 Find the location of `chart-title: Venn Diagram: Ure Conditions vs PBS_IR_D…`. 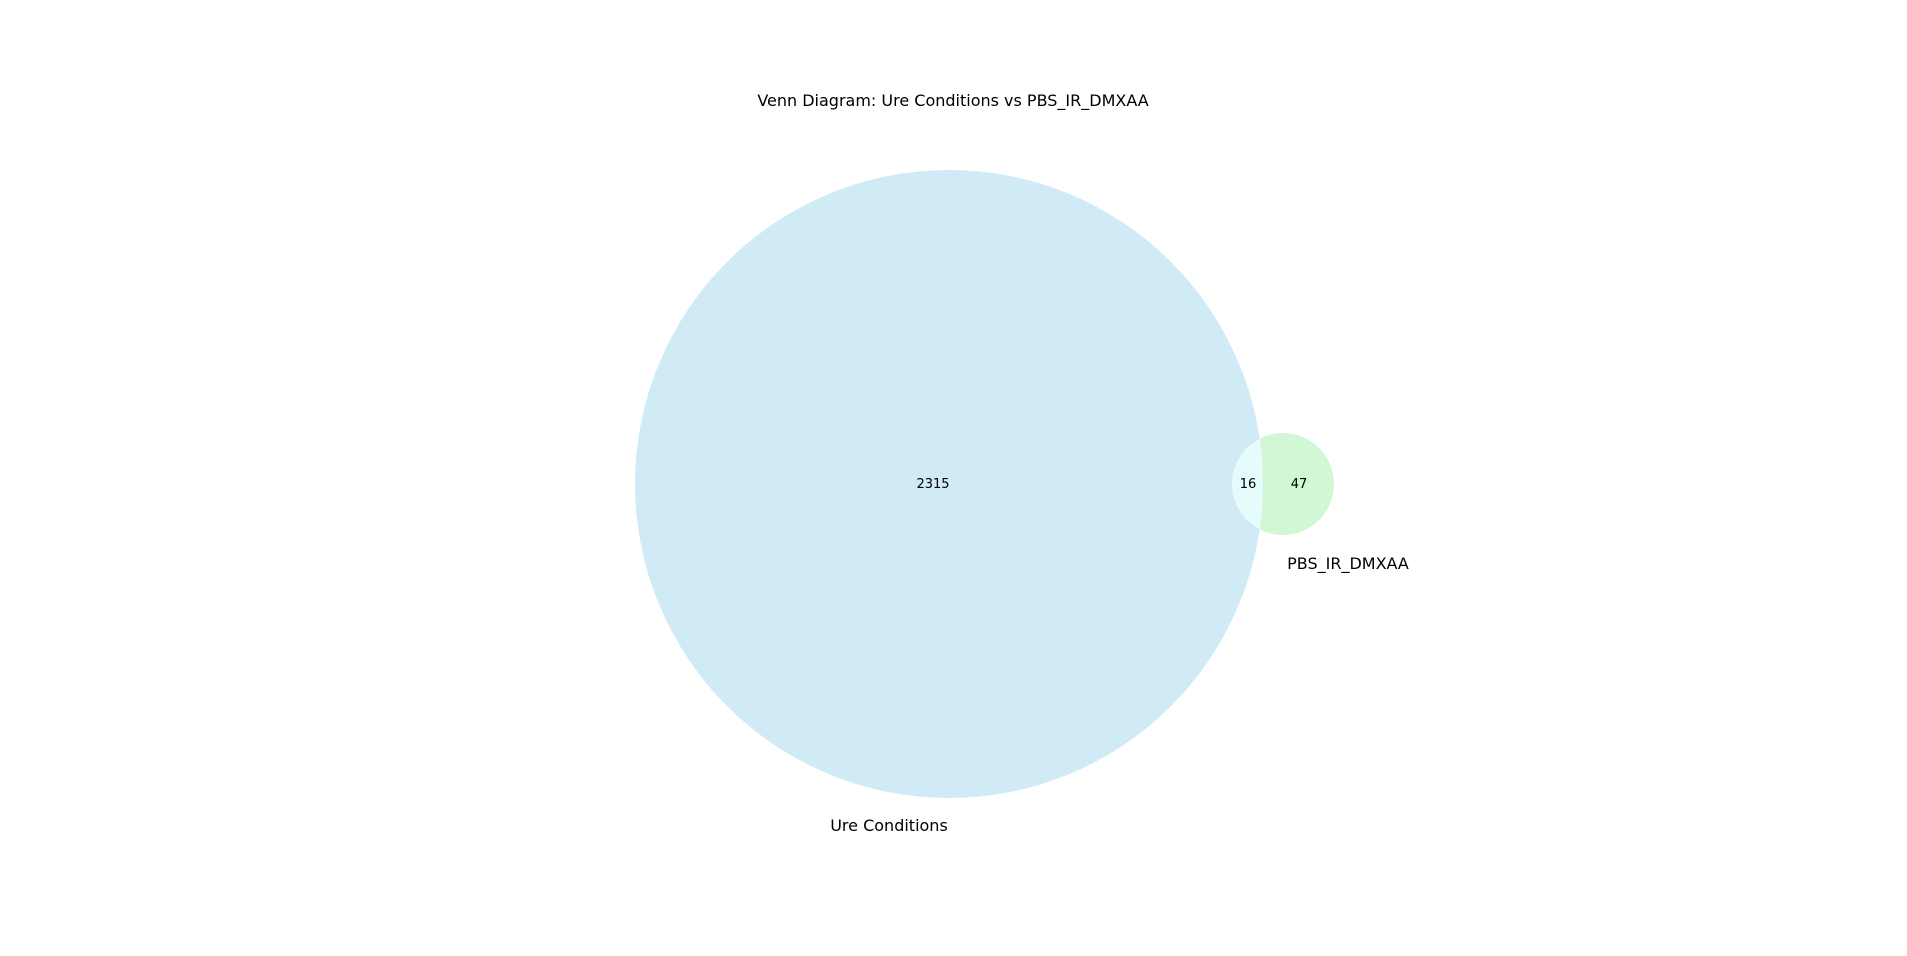

chart-title: Venn Diagram: Ure Conditions vs PBS_IR_D… is located at coordinates (952, 101).